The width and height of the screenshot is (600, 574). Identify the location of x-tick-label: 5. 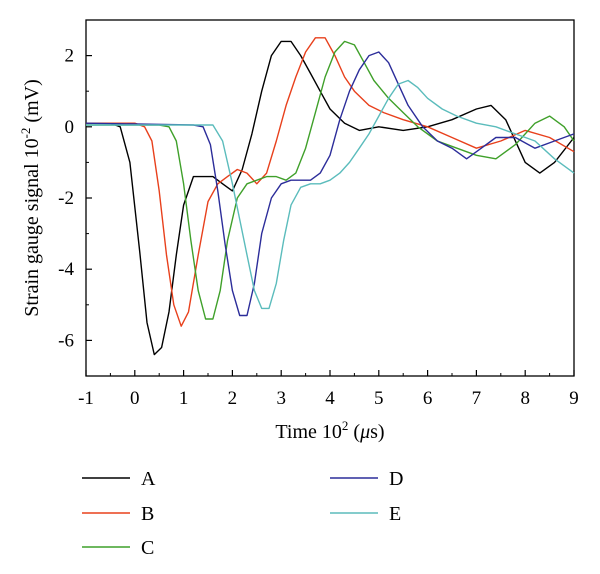
(379, 398).